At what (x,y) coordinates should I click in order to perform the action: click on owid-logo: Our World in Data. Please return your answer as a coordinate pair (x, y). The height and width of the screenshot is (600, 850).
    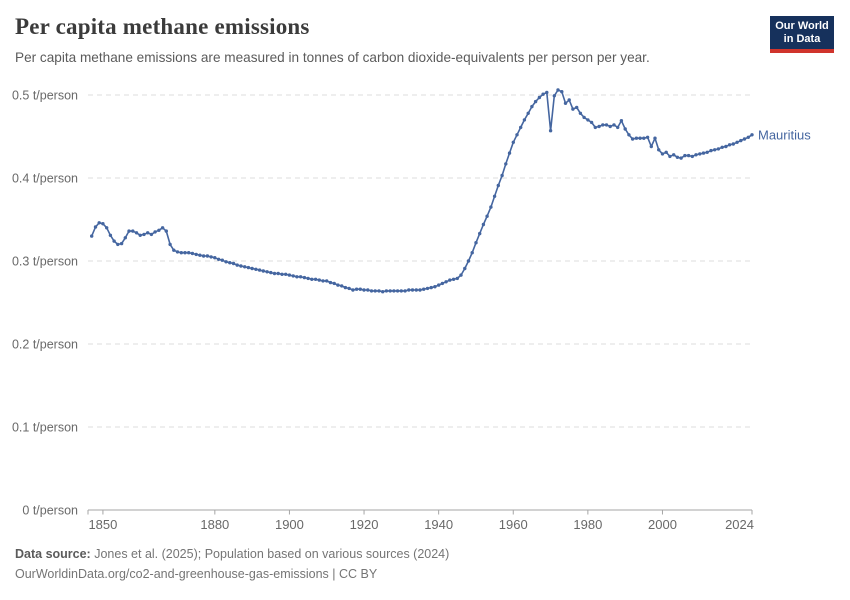
    Looking at the image, I should click on (802, 34).